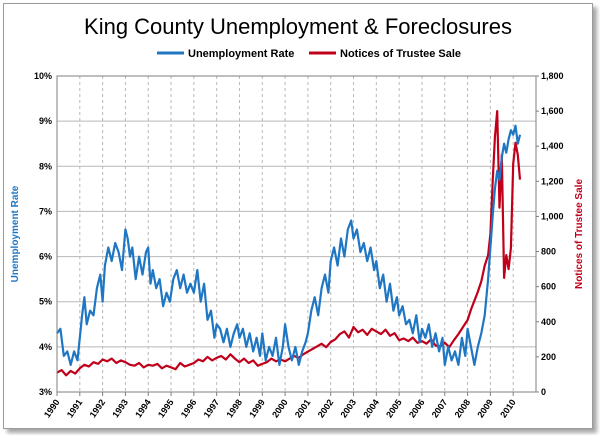 Image resolution: width=600 pixels, height=435 pixels. What do you see at coordinates (143, 408) in the screenshot?
I see `x-tick-label: 1994` at bounding box center [143, 408].